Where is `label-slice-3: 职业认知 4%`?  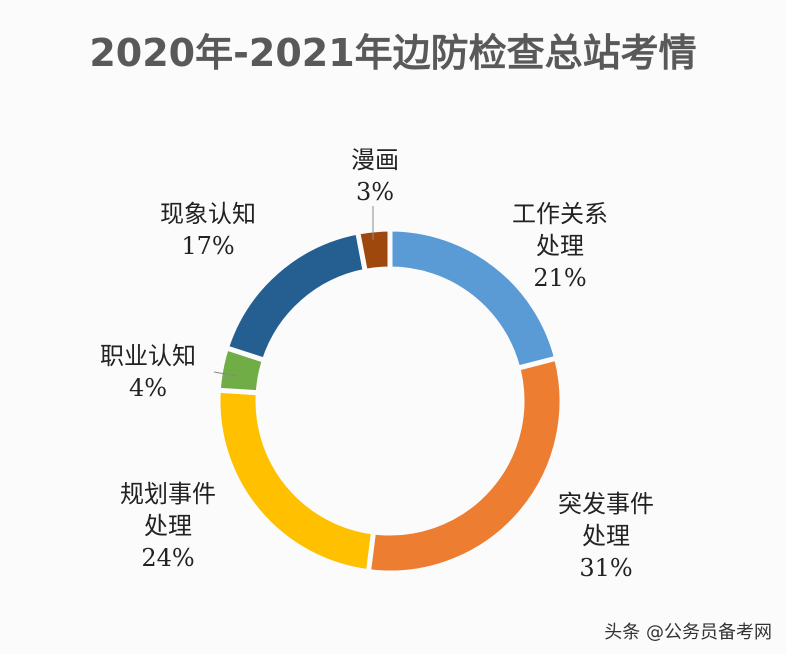
label-slice-3: 职业认知 4% is located at coordinates (148, 372).